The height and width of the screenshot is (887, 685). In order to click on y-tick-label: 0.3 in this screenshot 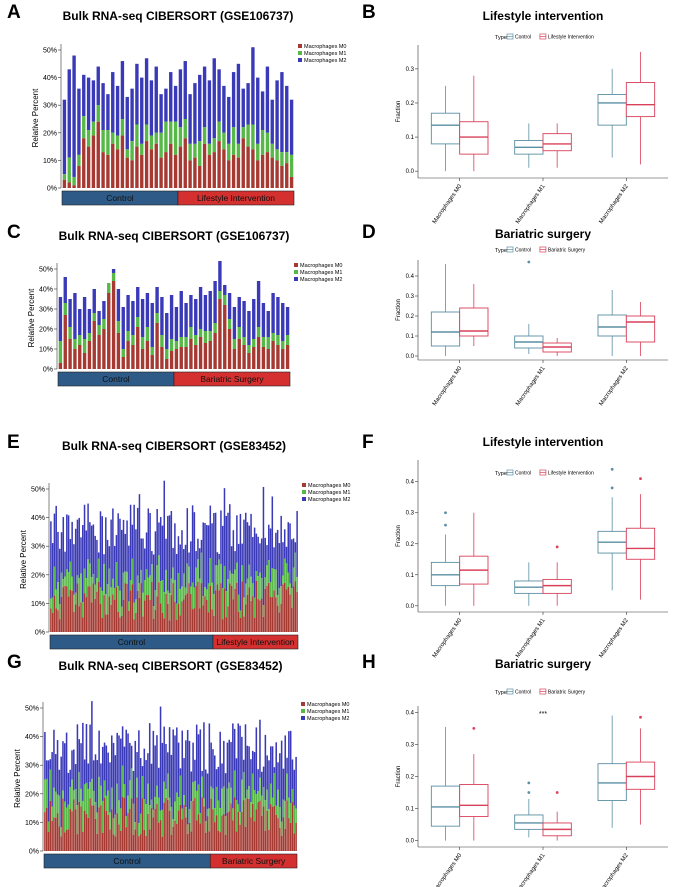, I will do `click(410, 745)`.